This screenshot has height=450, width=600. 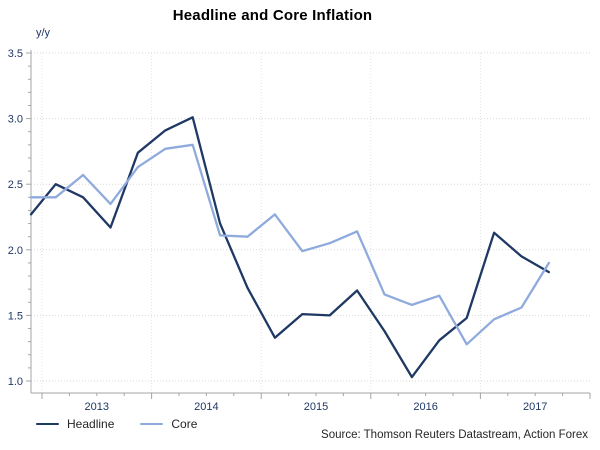 What do you see at coordinates (97, 407) in the screenshot?
I see `x-tick-label: 2013` at bounding box center [97, 407].